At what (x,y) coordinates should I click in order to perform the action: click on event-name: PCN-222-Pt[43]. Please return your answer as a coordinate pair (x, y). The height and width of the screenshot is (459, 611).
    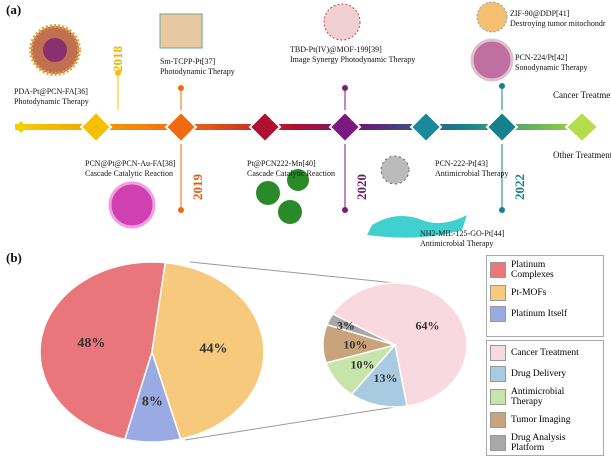
    Looking at the image, I should click on (461, 163).